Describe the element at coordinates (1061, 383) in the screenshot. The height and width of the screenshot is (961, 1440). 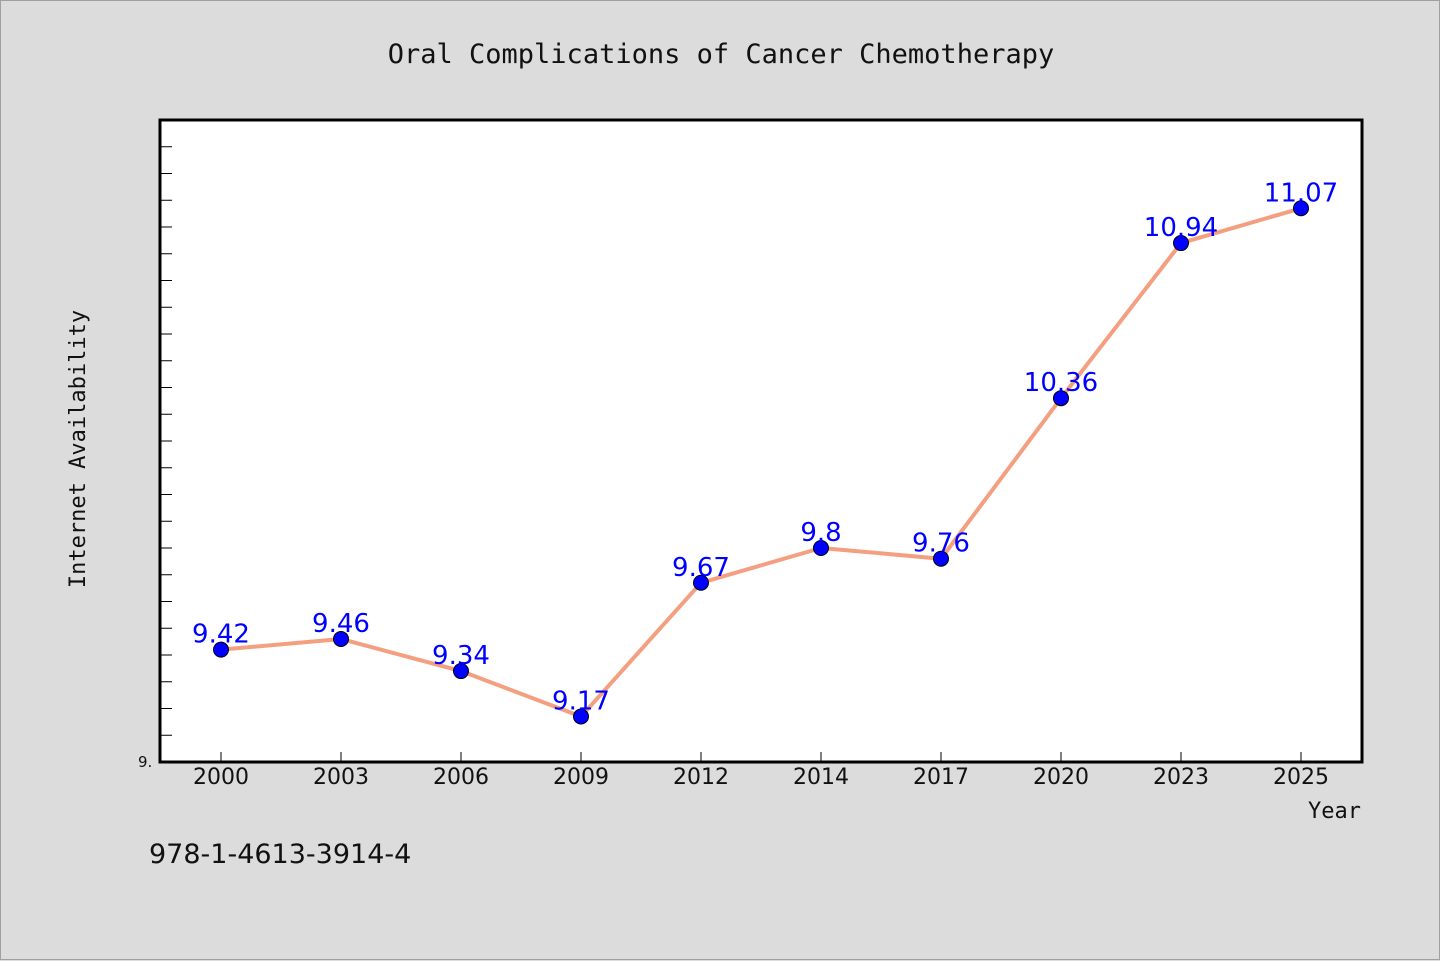
I see `data-label: 10.36` at that location.